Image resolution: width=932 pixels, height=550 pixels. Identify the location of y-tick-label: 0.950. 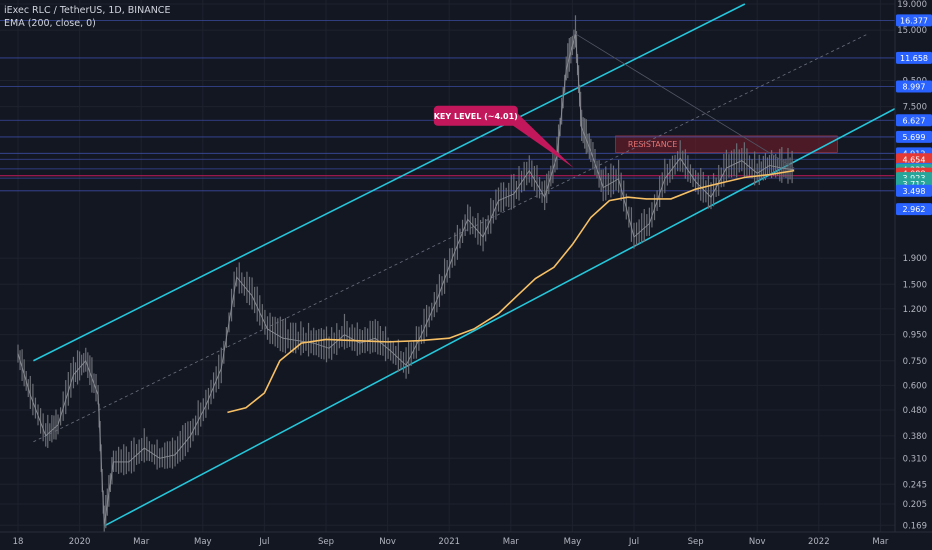
(915, 336).